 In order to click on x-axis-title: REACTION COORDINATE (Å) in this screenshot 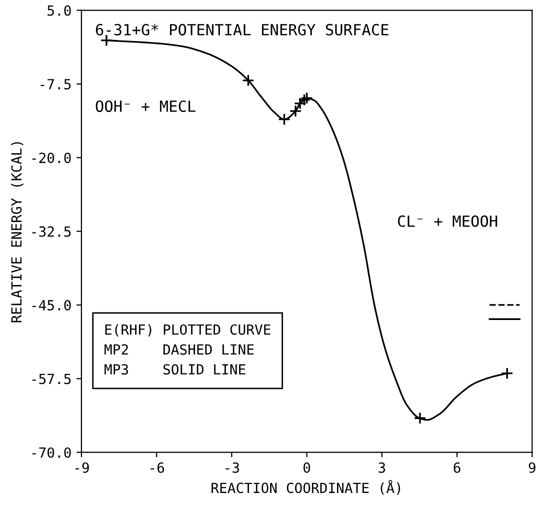, I will do `click(306, 487)`.